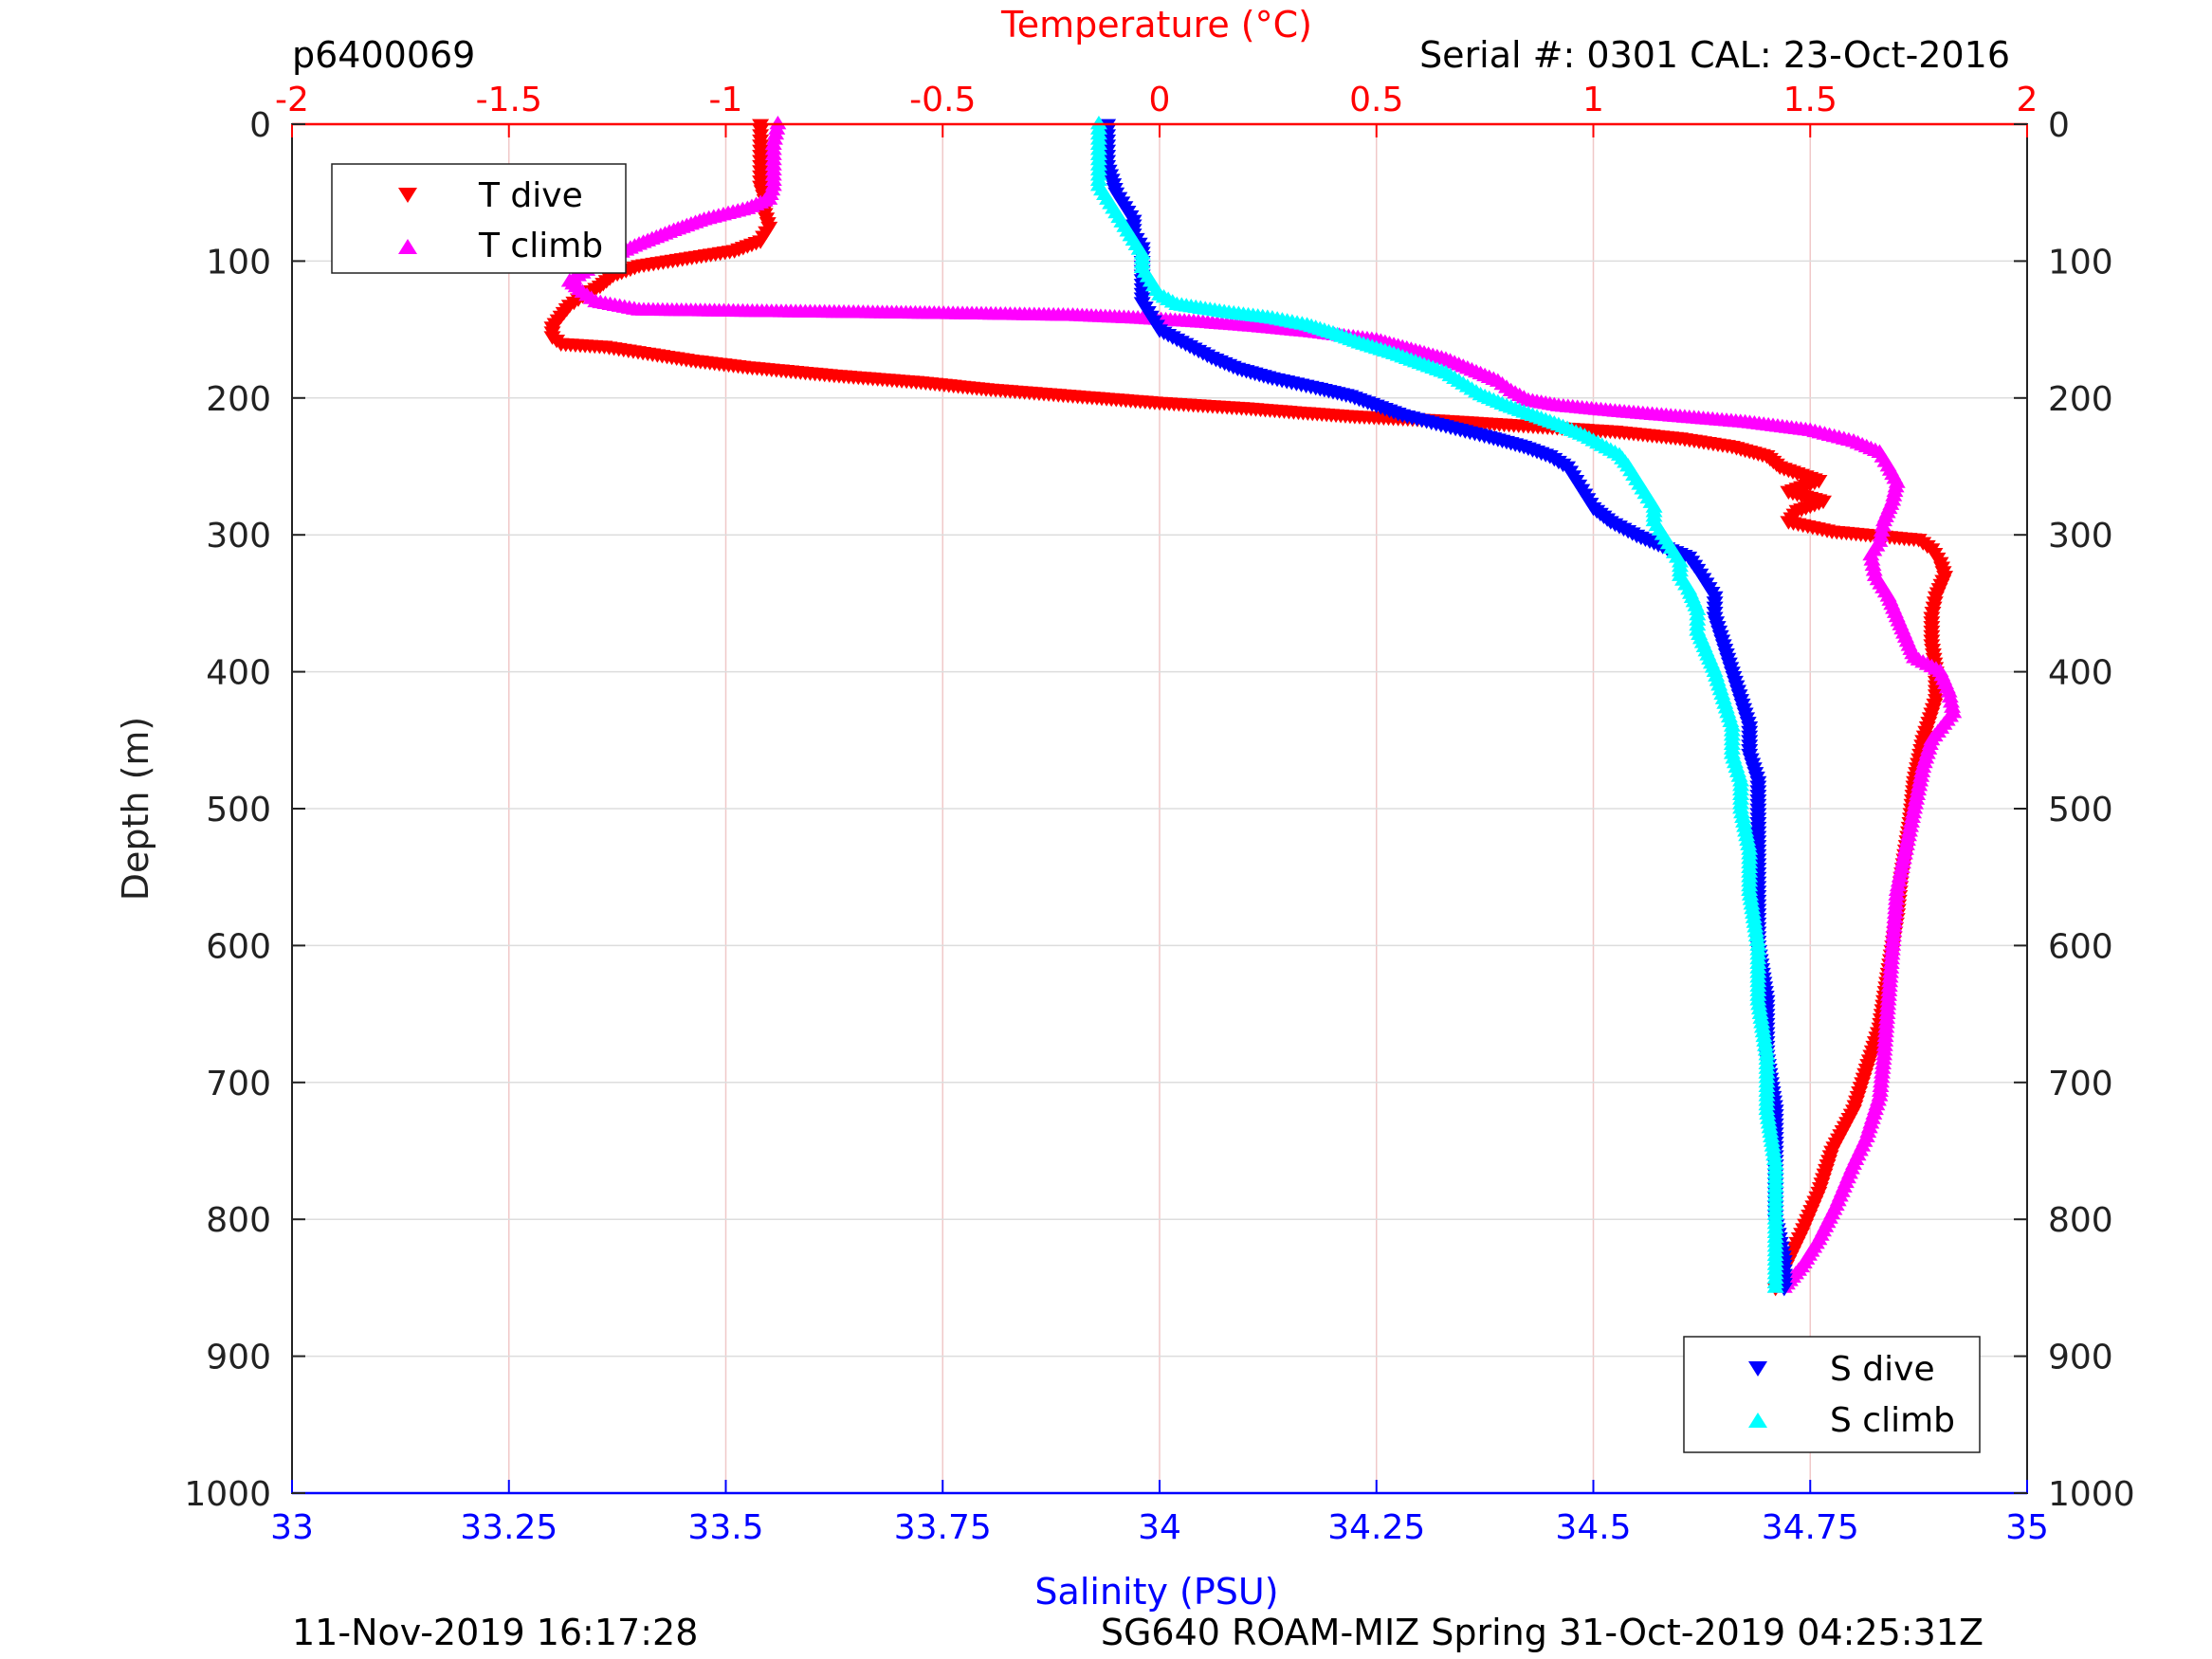 This screenshot has height=1659, width=2212. What do you see at coordinates (238, 399) in the screenshot?
I see `depth-tick-label-left: 200` at bounding box center [238, 399].